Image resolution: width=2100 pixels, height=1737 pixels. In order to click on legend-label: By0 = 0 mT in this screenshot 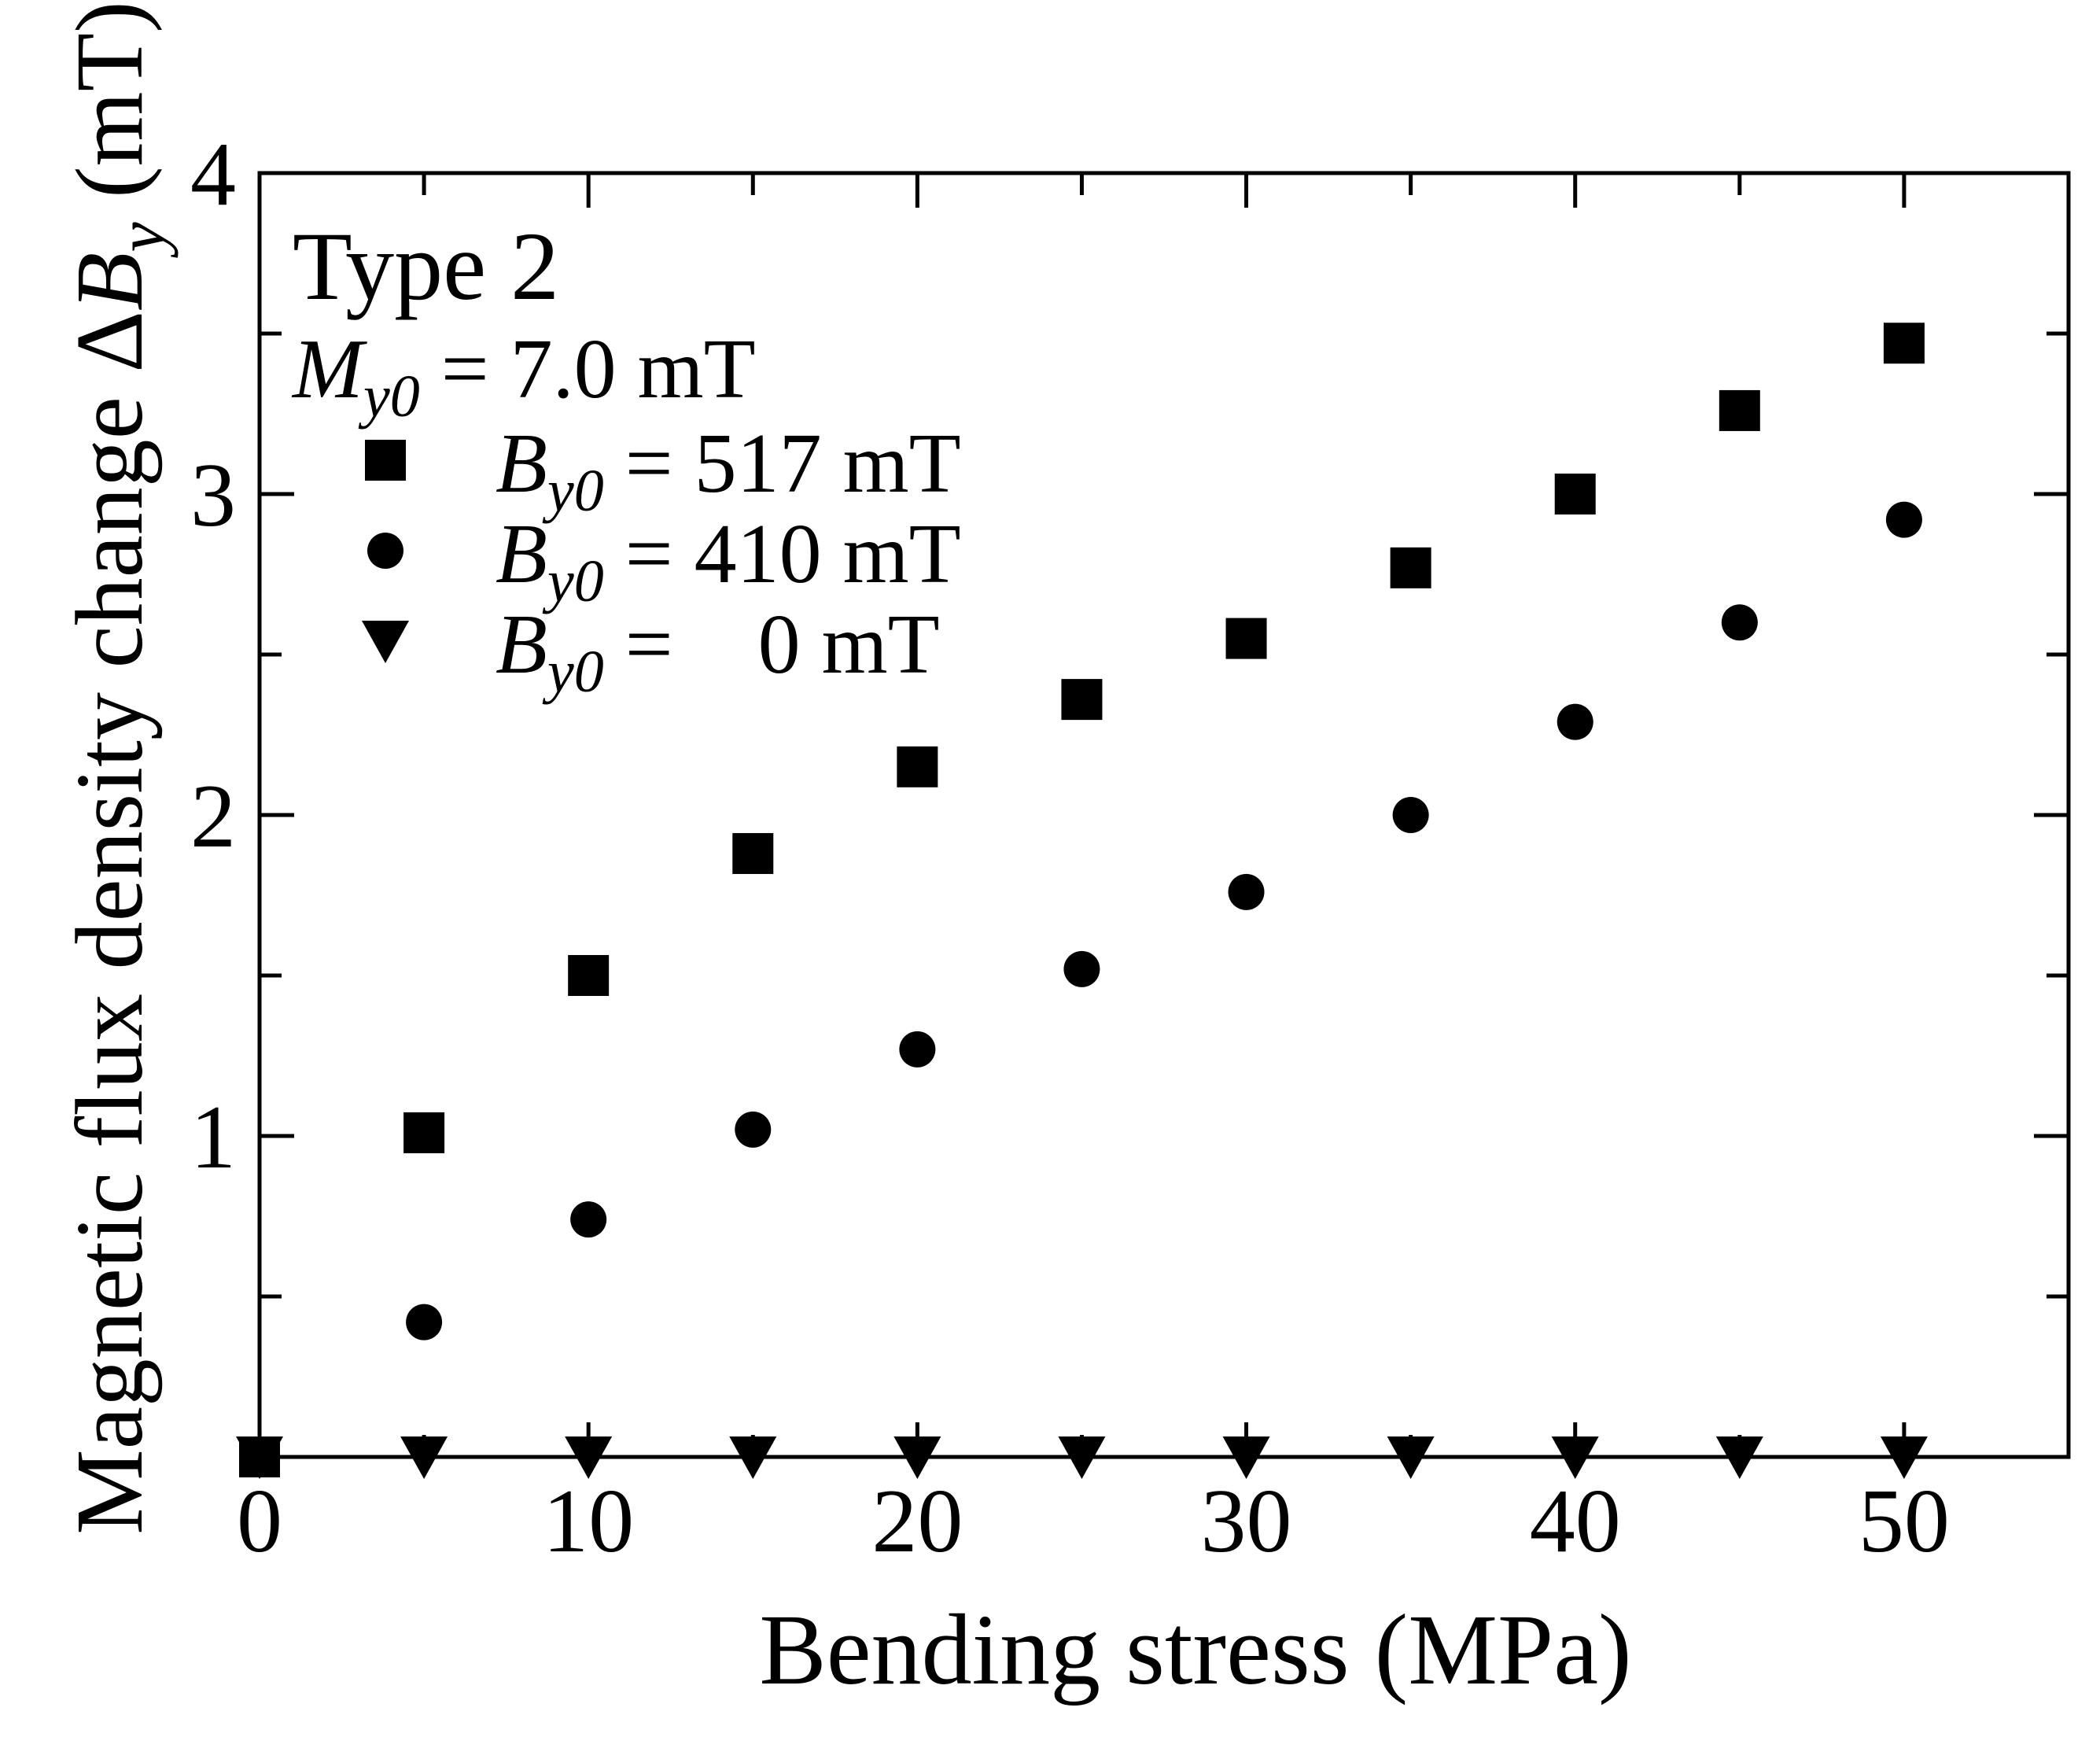, I will do `click(718, 651)`.